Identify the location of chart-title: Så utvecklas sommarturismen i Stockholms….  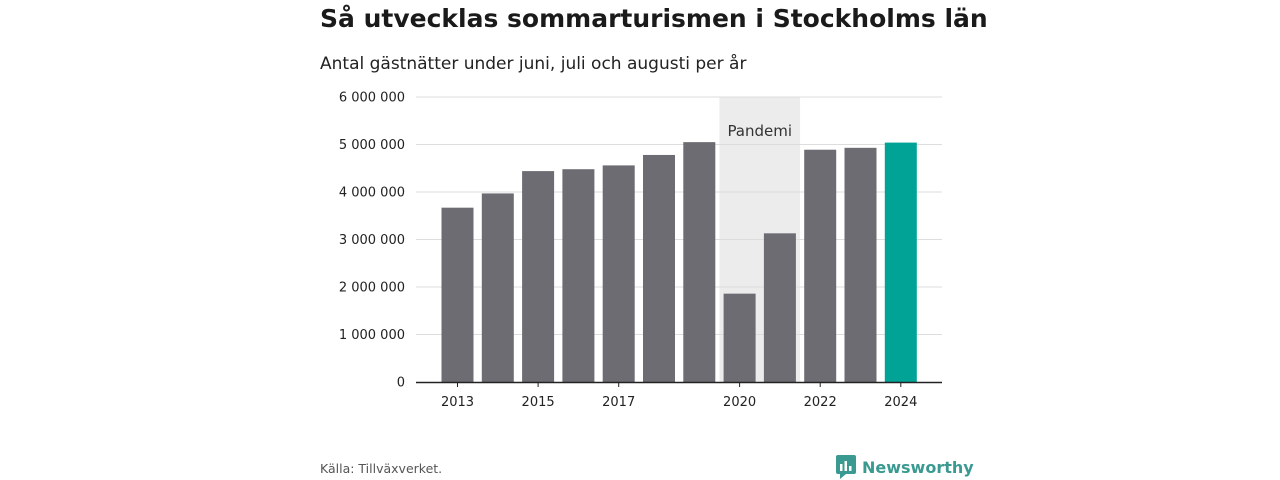
(654, 18).